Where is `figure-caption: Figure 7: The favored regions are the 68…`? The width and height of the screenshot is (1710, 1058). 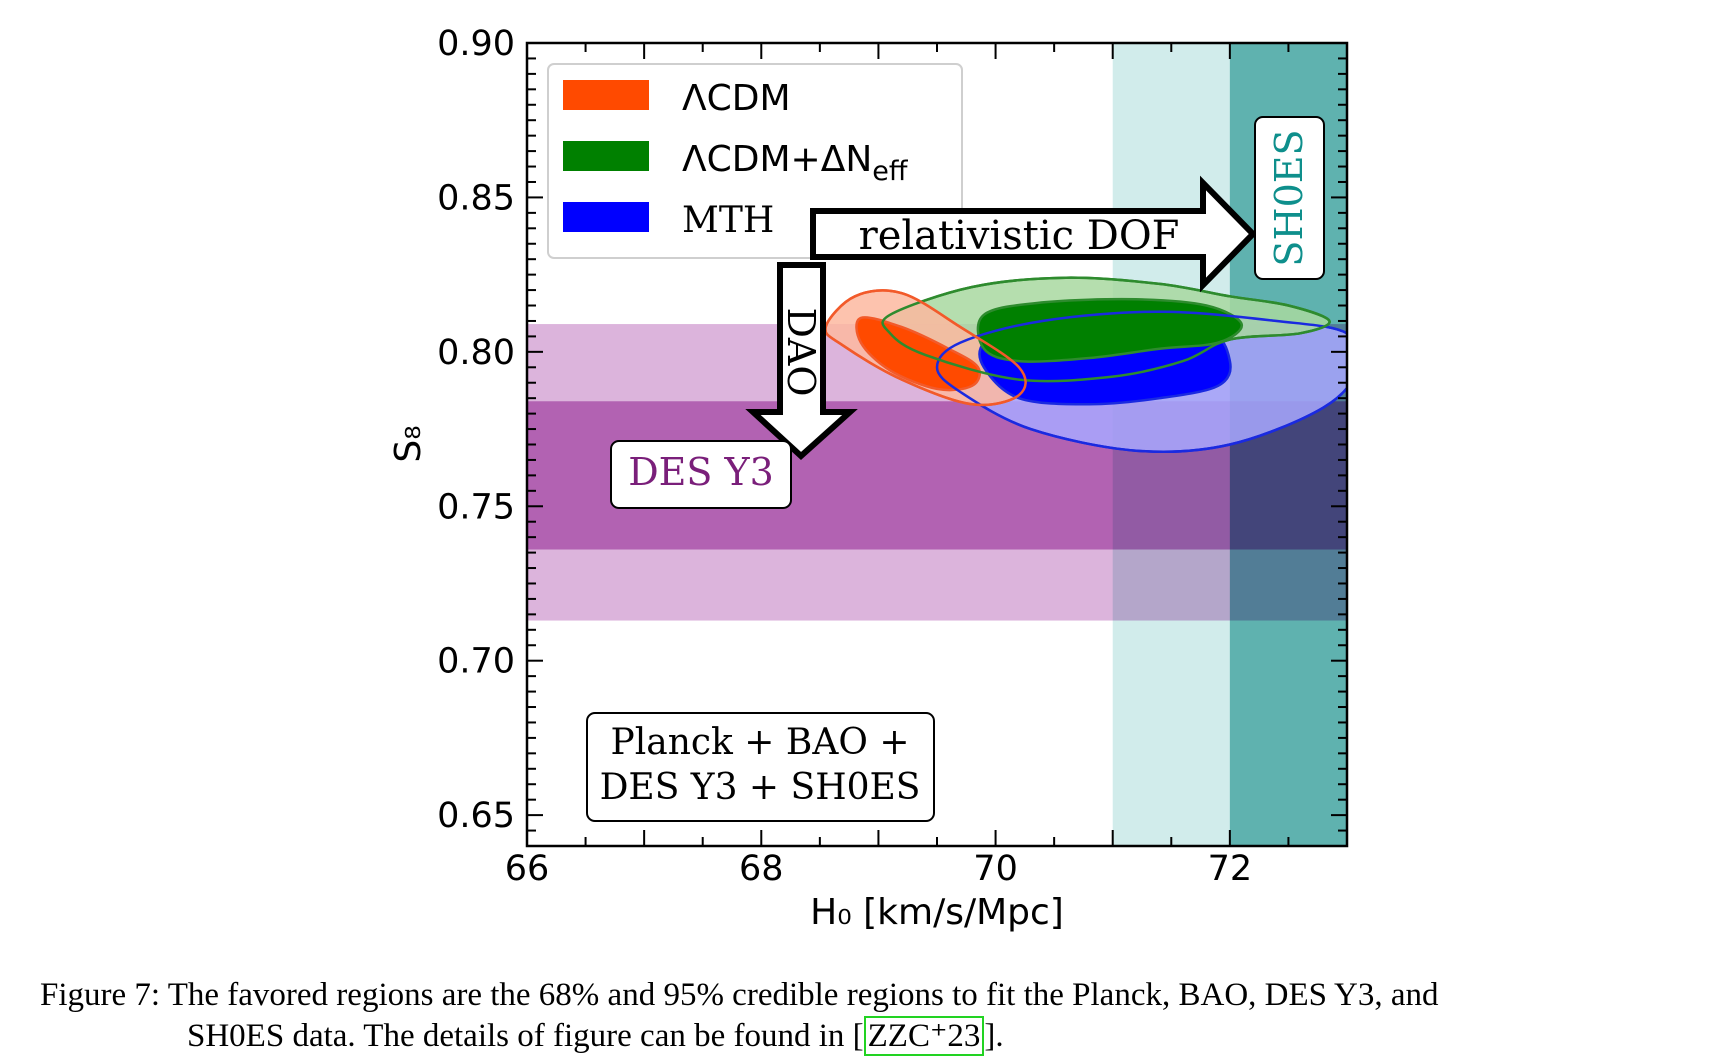 figure-caption: Figure 7: The favored regions are the 68… is located at coordinates (865, 1016).